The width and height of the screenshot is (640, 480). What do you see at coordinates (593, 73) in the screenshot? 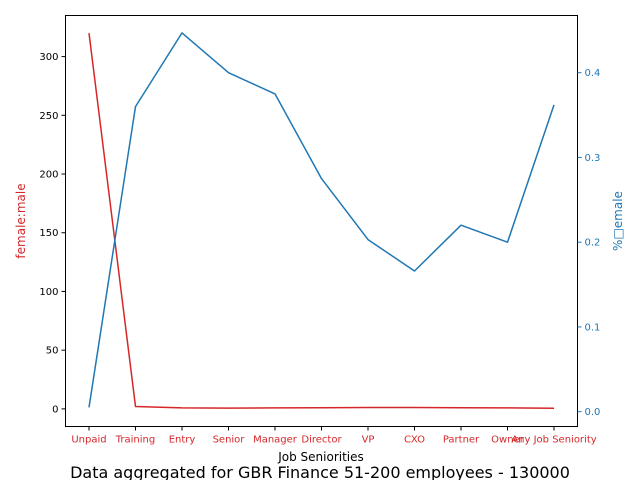
I see `right-tick-label: 0.4` at bounding box center [593, 73].